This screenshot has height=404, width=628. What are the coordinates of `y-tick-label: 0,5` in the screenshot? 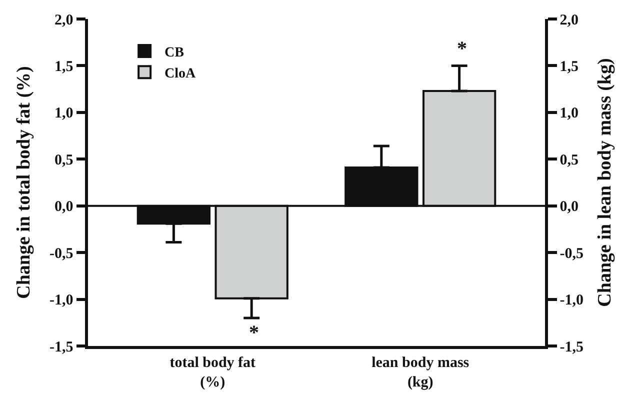 It's located at (64, 160).